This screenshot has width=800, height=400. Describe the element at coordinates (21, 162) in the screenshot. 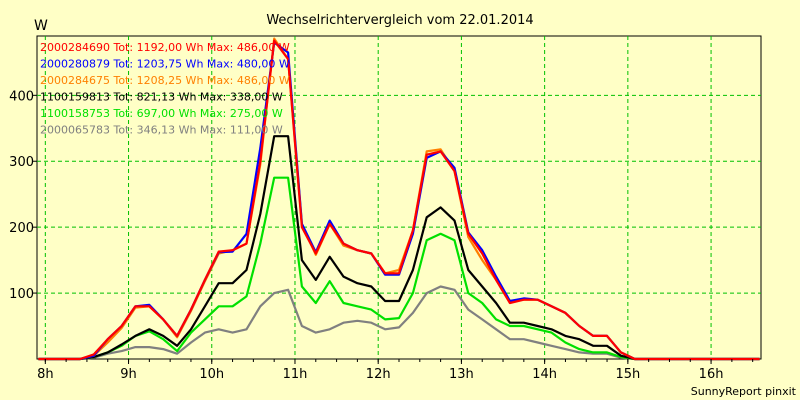

I see `y-tick-label: 300` at that location.